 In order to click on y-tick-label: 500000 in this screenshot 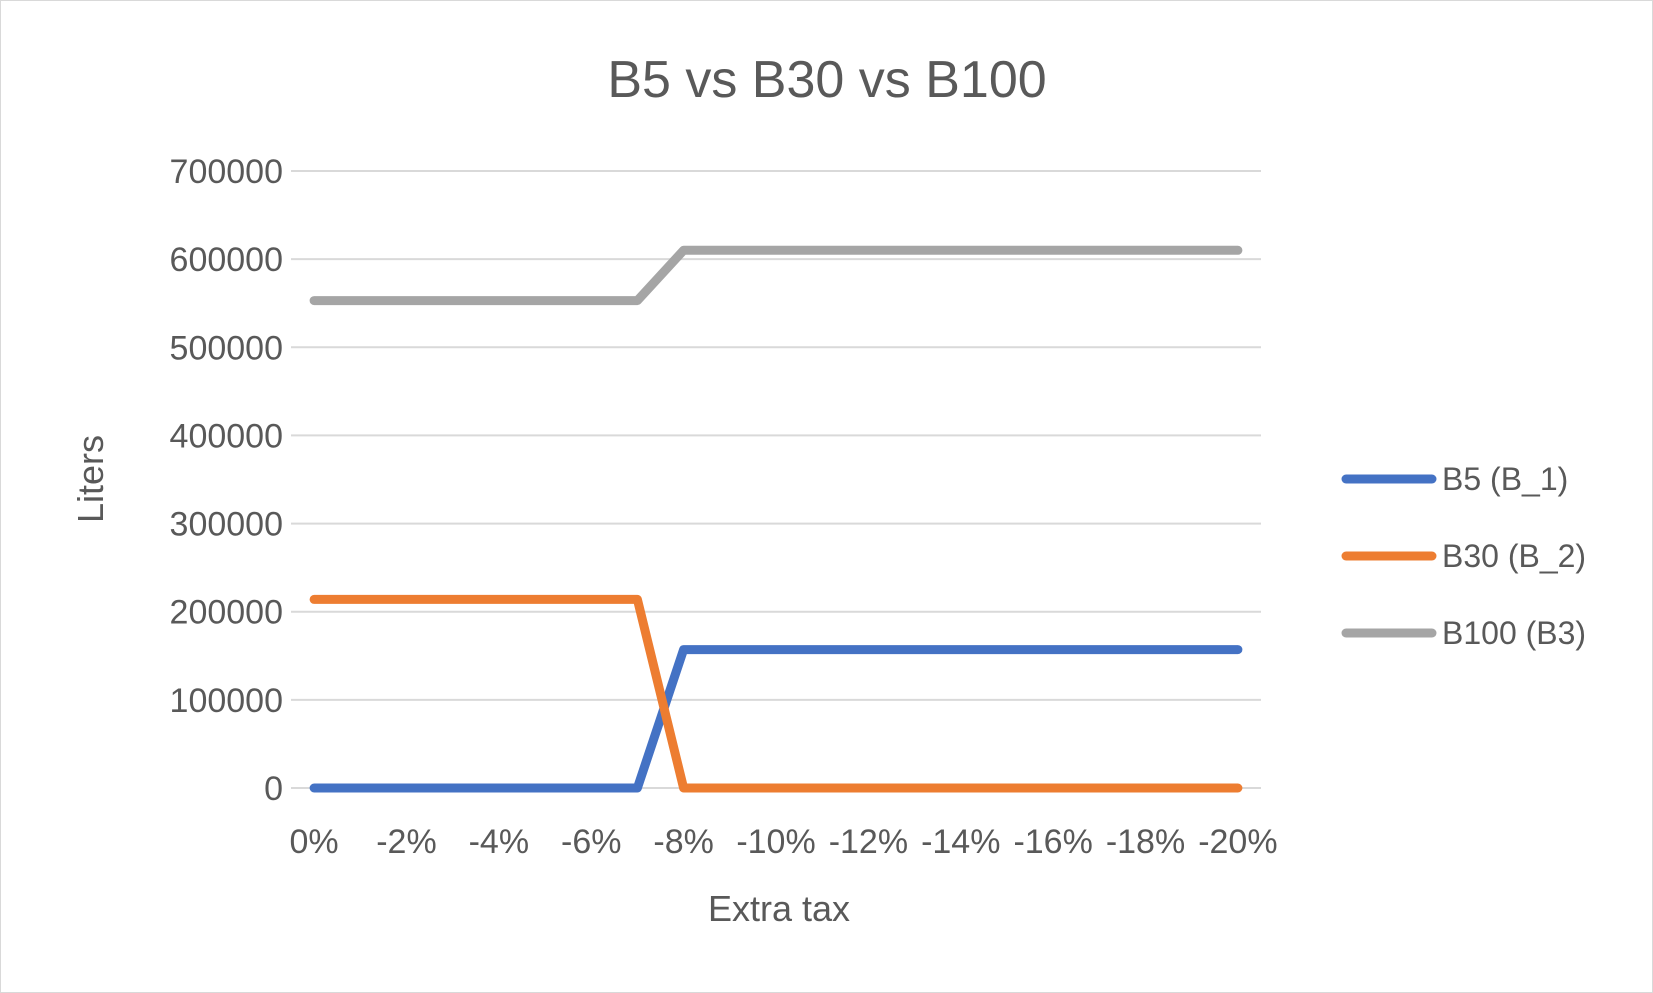, I will do `click(226, 348)`.